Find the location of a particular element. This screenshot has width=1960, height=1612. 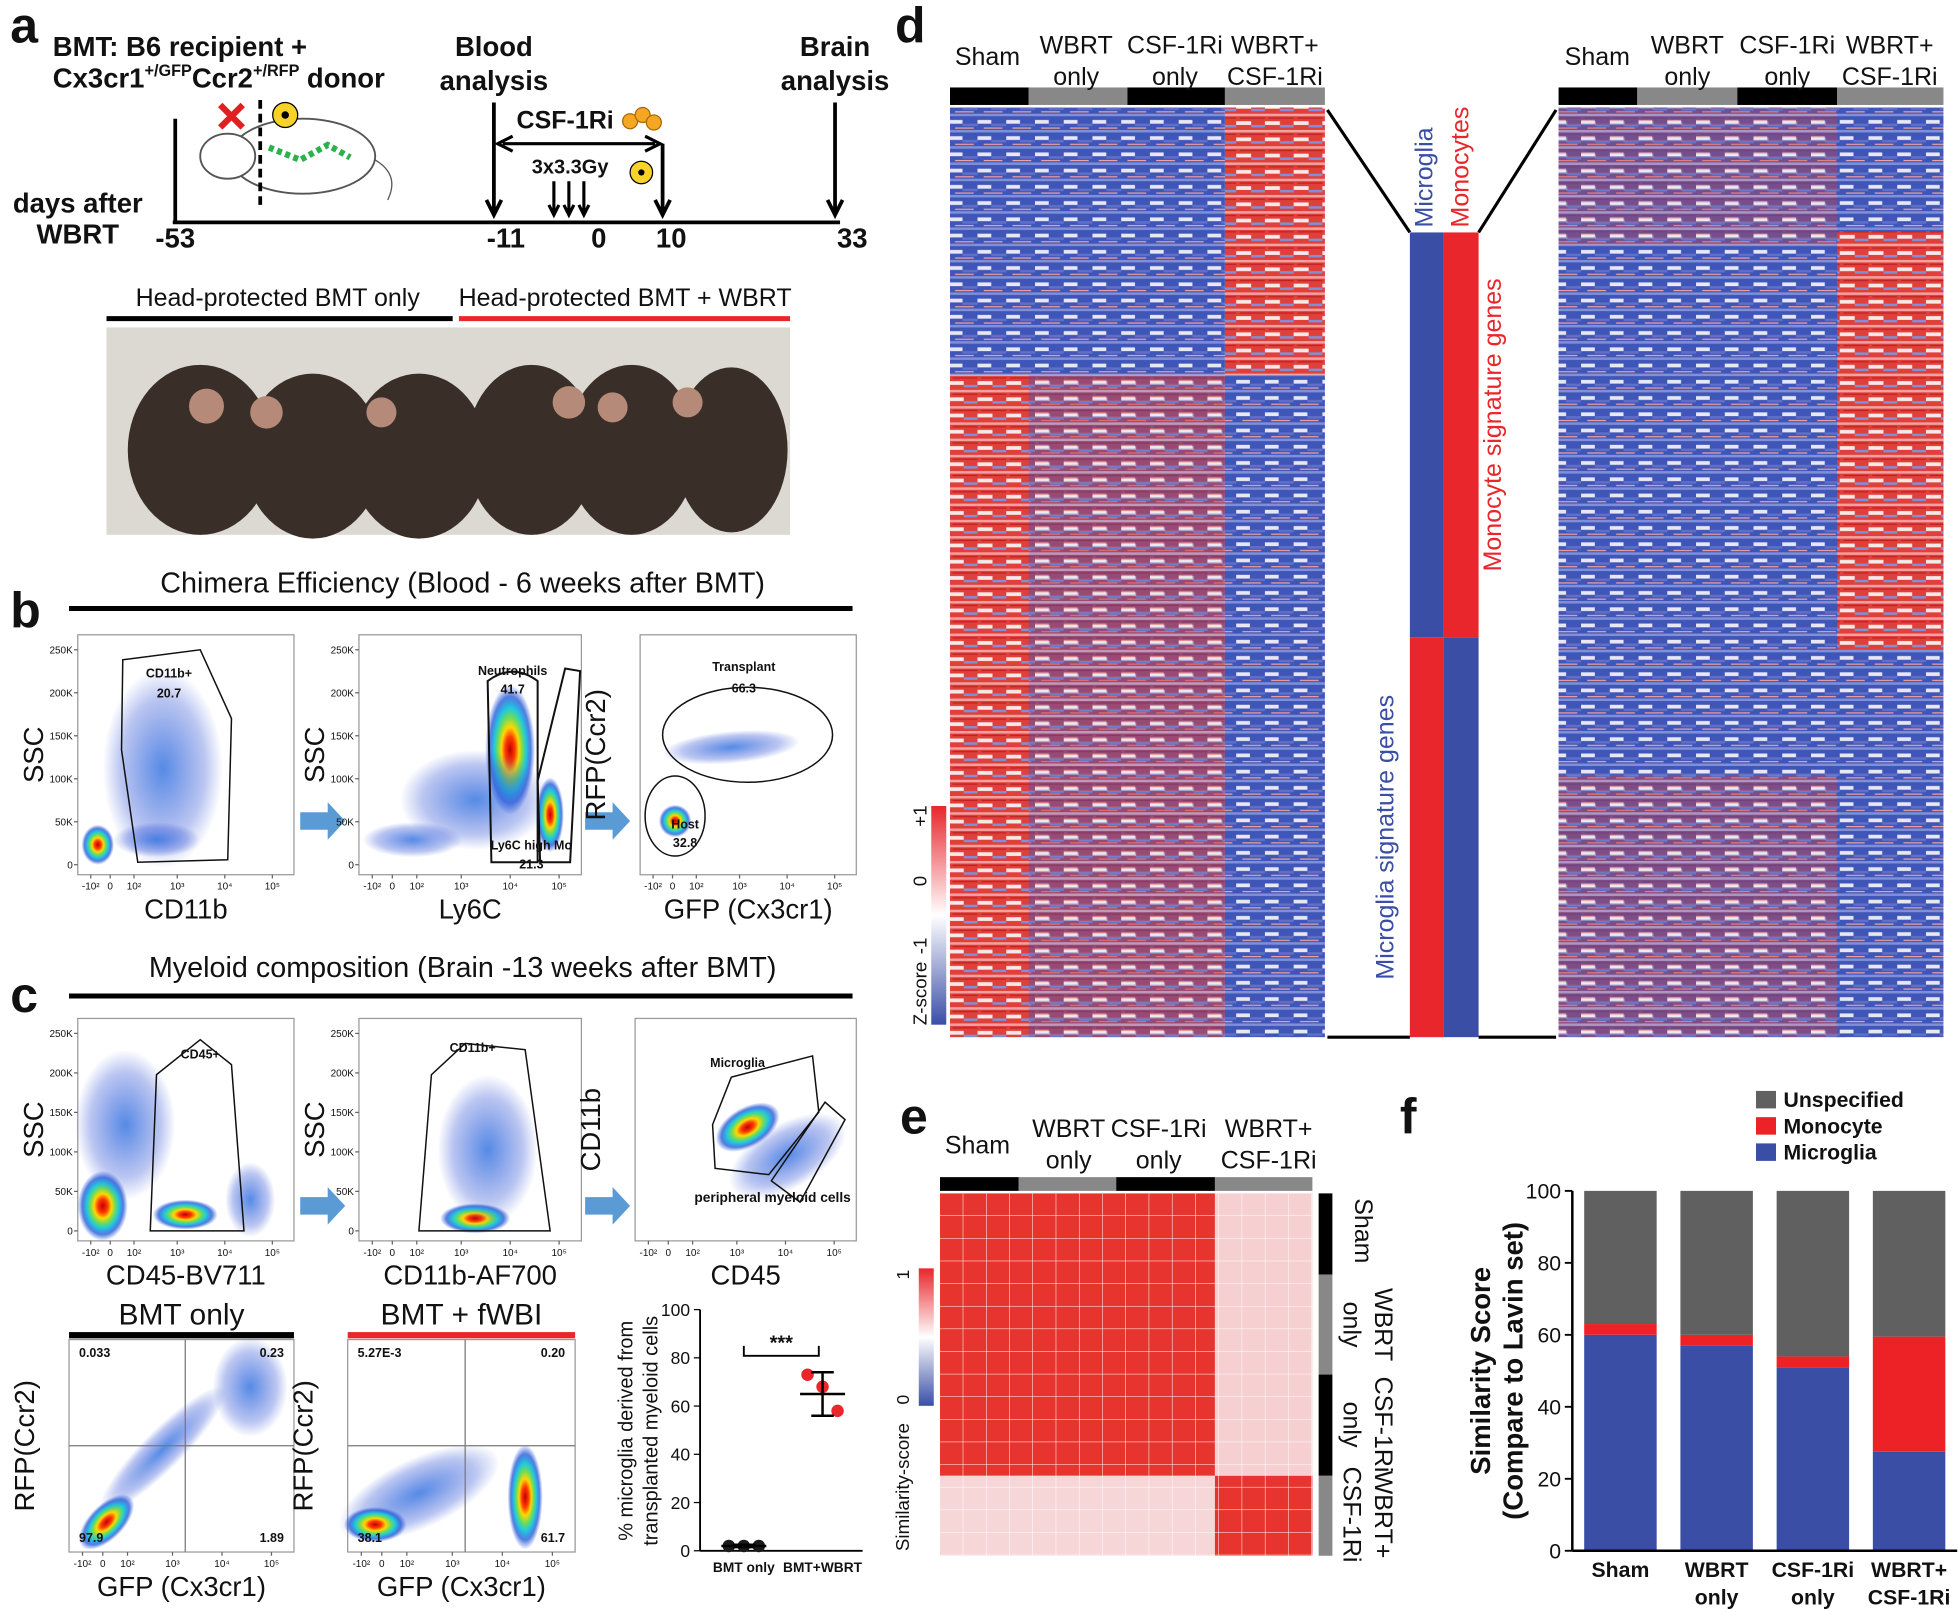

label-line: only is located at coordinates (1717, 1598).